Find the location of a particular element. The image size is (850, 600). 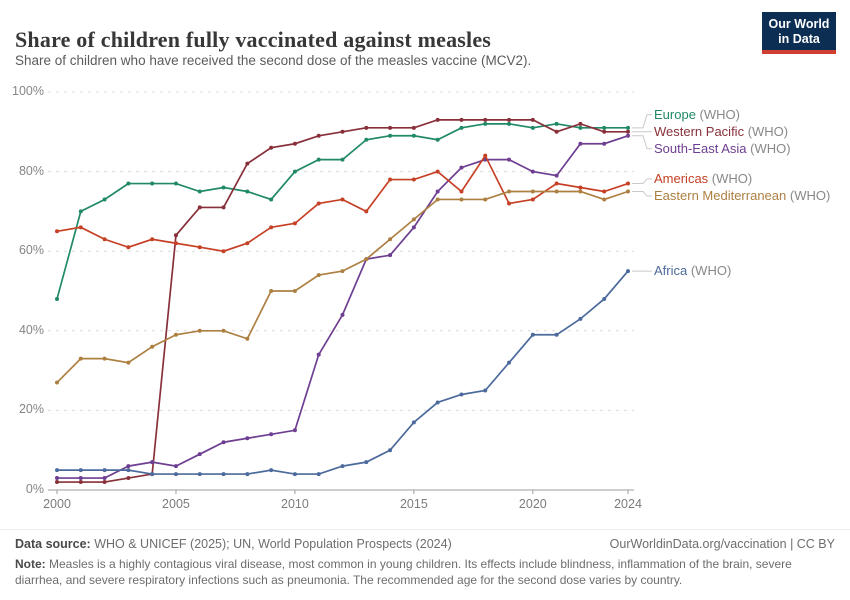

y-axis-tick-label: 60% is located at coordinates (31, 250).